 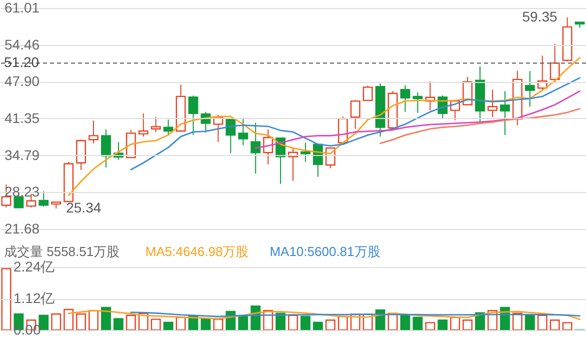 What do you see at coordinates (22, 62) in the screenshot?
I see `ref-line-label: 51.20` at bounding box center [22, 62].